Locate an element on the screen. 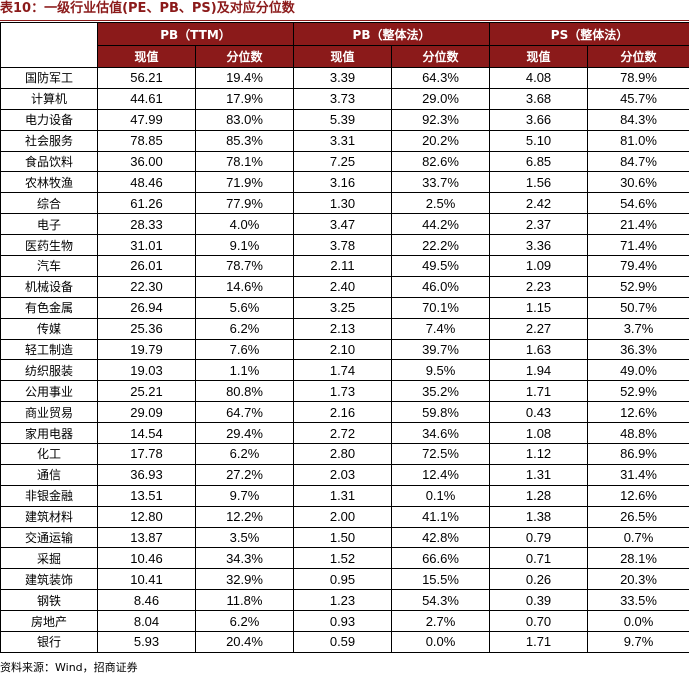 This screenshot has width=689, height=679. current-value-cell: 4.08 is located at coordinates (539, 78).